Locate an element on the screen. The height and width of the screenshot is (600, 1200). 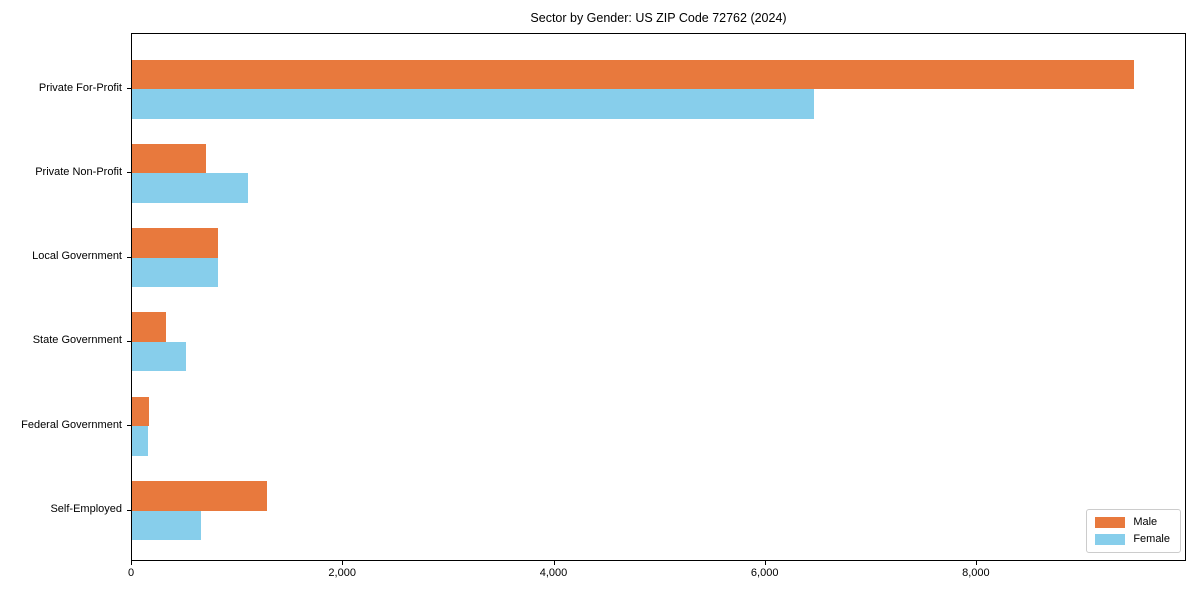
legend-entry-male: Male is located at coordinates (1132, 522).